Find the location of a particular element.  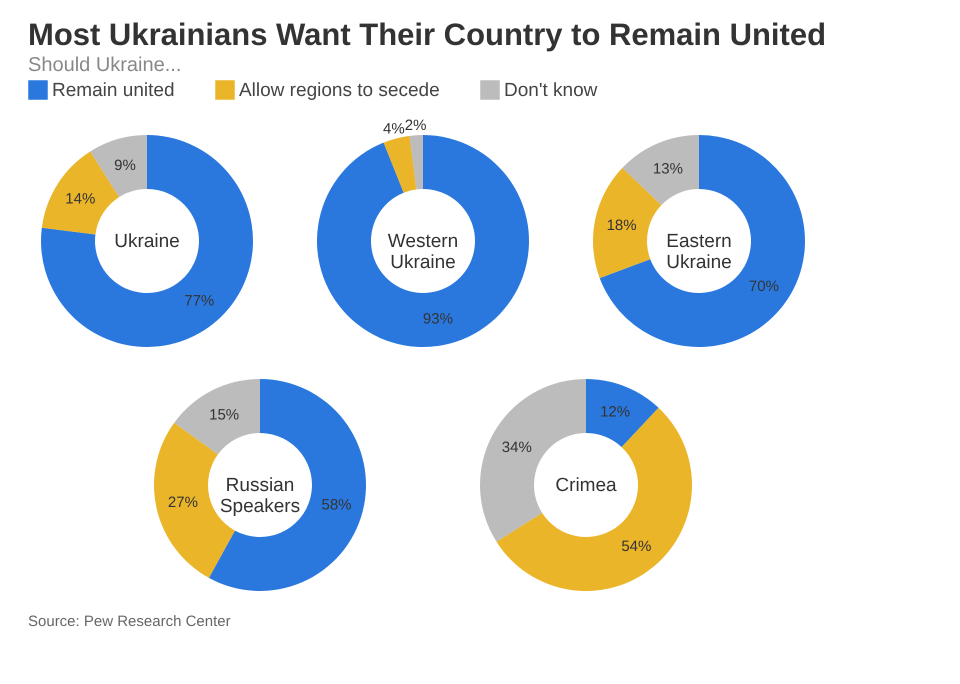

data-label: 14% is located at coordinates (80, 199).